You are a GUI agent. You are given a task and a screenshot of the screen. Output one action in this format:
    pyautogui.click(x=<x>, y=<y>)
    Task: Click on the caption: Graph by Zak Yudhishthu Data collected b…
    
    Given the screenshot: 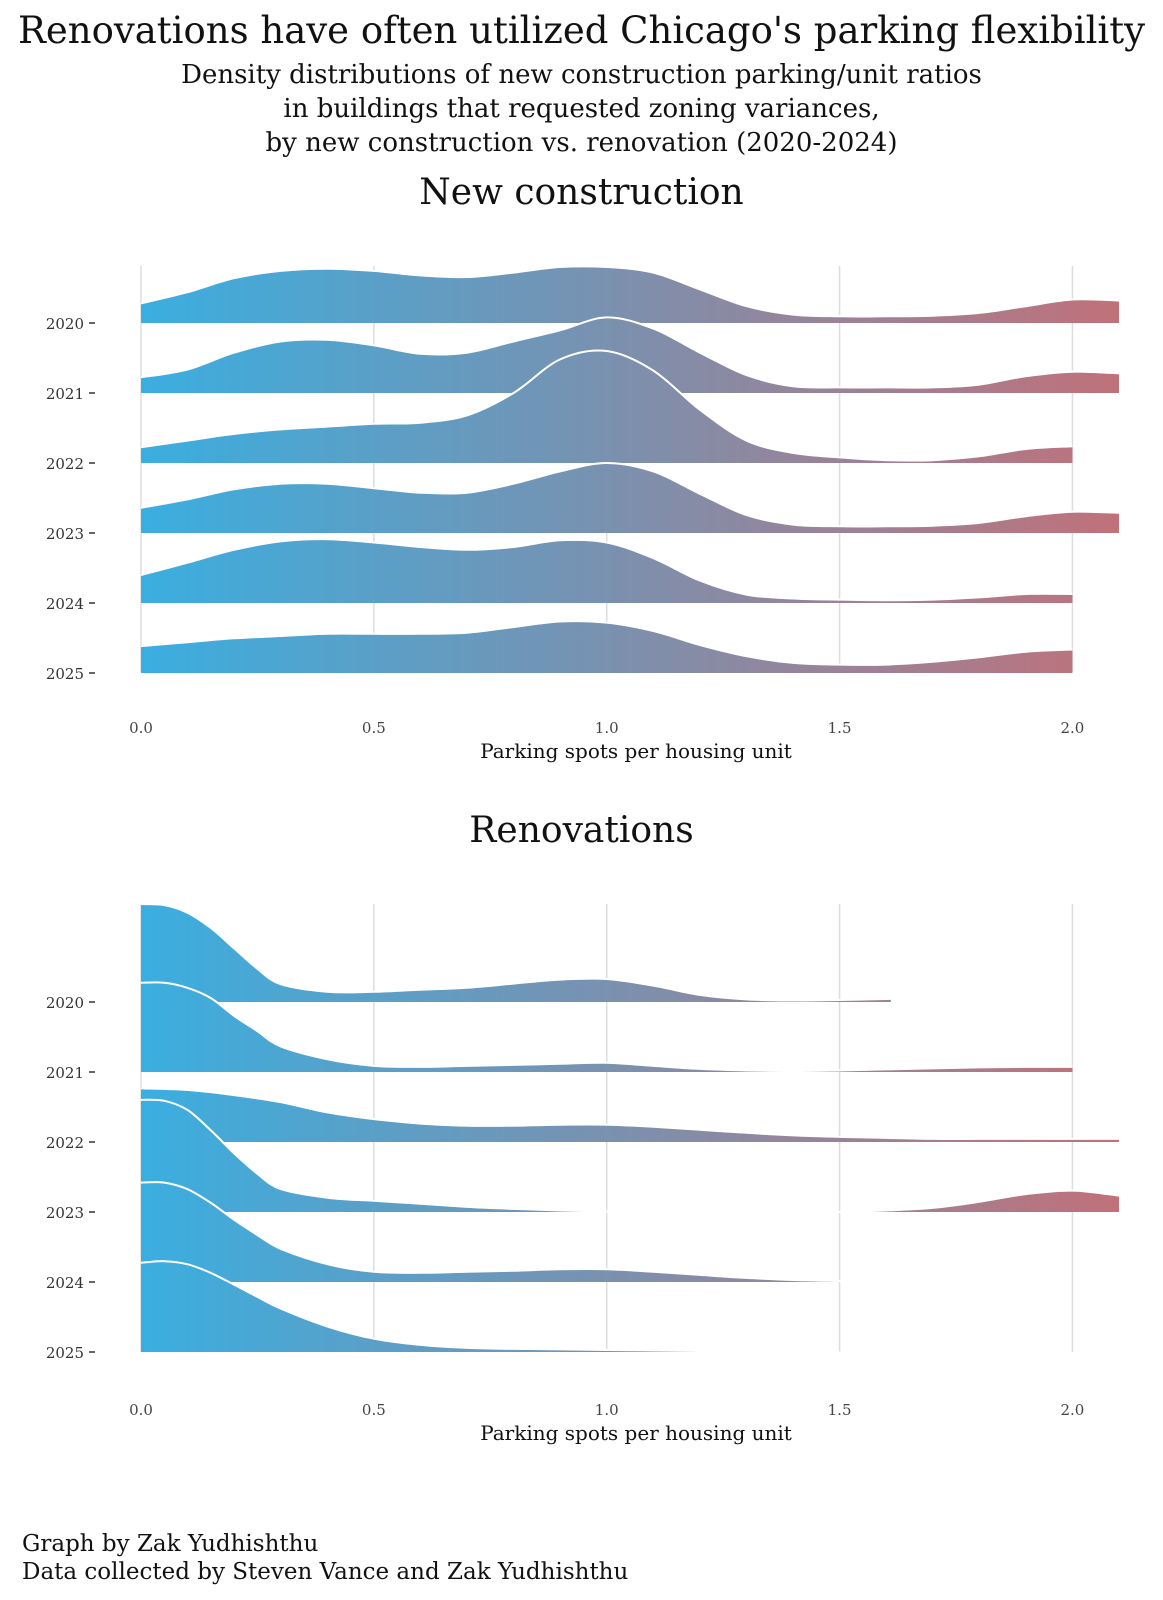 What is the action you would take?
    pyautogui.click(x=325, y=1558)
    